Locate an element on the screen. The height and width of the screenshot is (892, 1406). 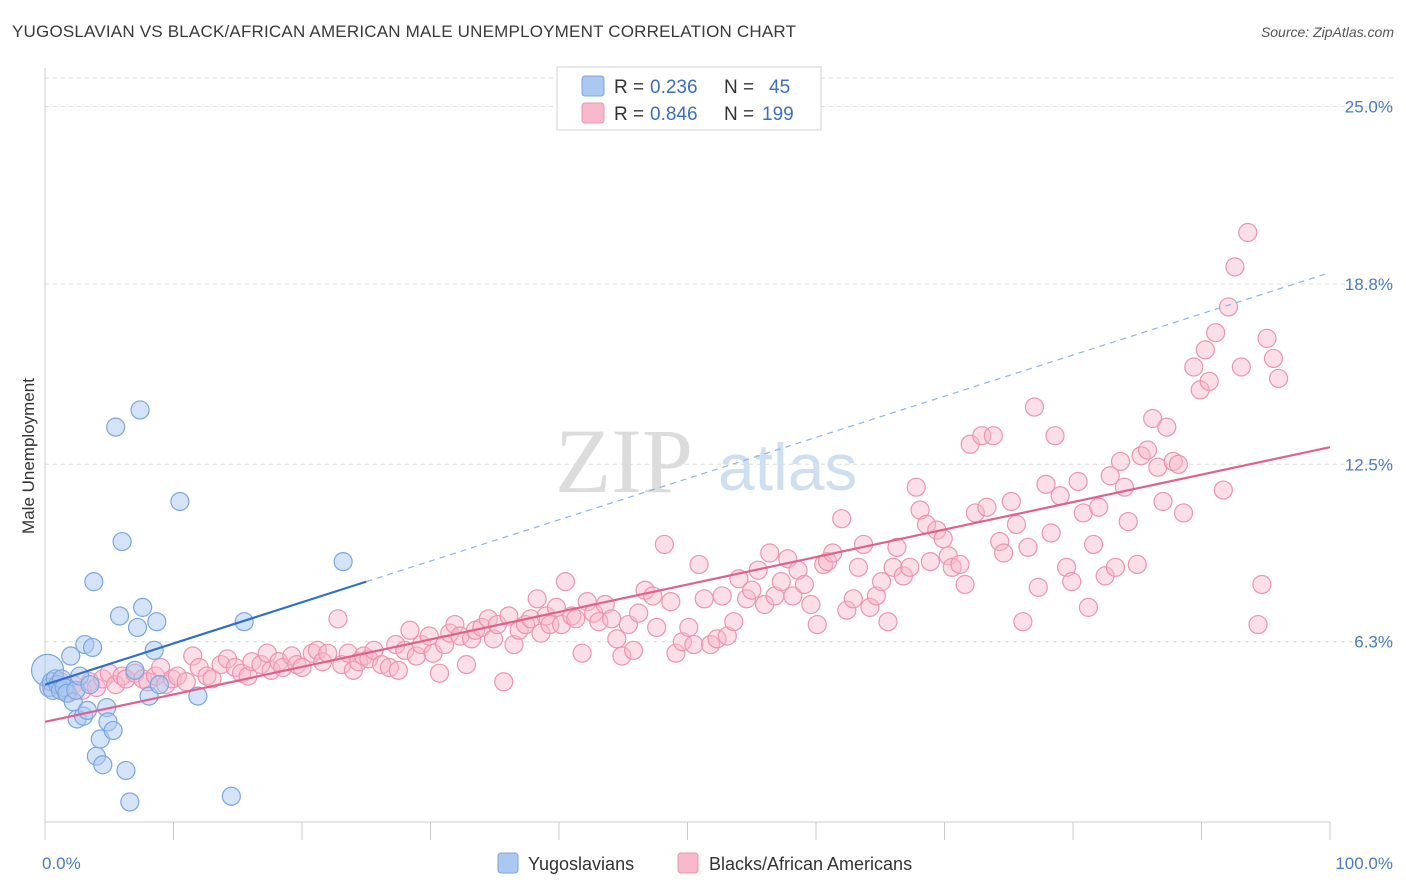
x-tick-label-0: 0.0% is located at coordinates (61, 863).